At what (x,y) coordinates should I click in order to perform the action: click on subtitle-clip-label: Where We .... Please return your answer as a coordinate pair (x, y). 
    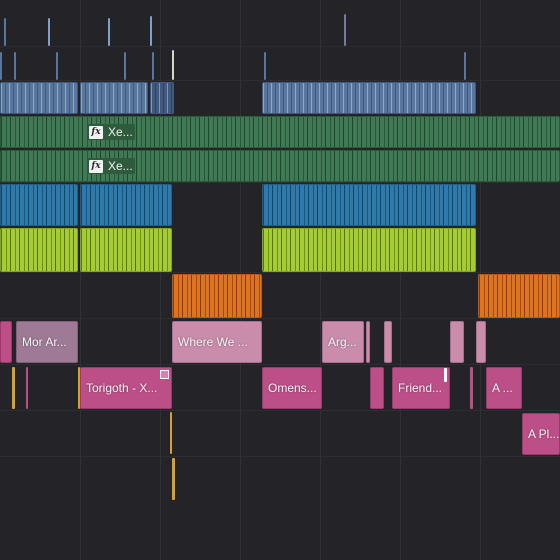
    Looking at the image, I should click on (213, 342).